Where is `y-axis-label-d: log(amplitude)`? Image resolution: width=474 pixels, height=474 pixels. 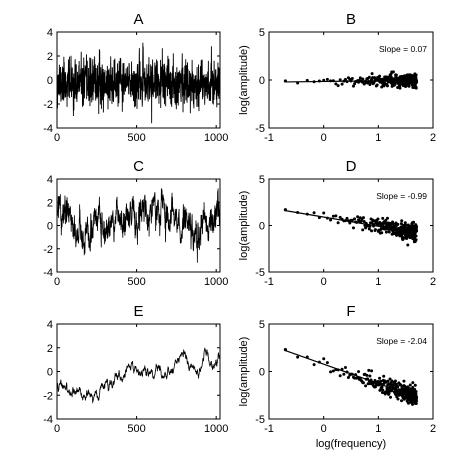 y-axis-label-d: log(amplitude) is located at coordinates (244, 226).